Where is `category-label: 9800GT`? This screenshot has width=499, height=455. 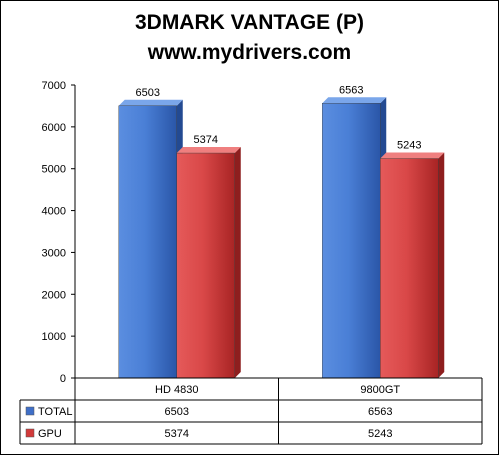
category-label: 9800GT is located at coordinates (380, 390).